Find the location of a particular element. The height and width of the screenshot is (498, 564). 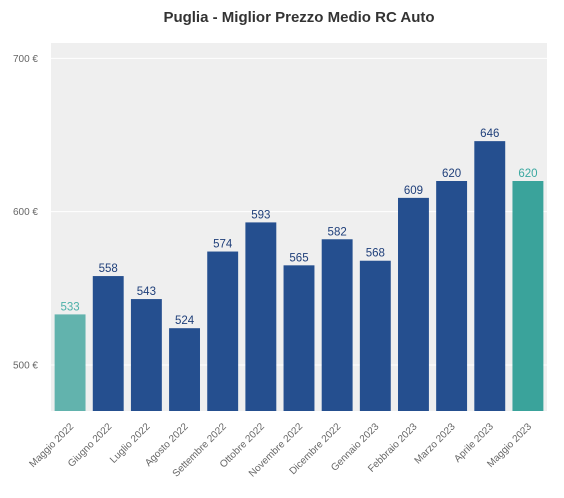

chart-title: Puglia - Miglior Prezzo Medio RC Auto is located at coordinates (298, 17).